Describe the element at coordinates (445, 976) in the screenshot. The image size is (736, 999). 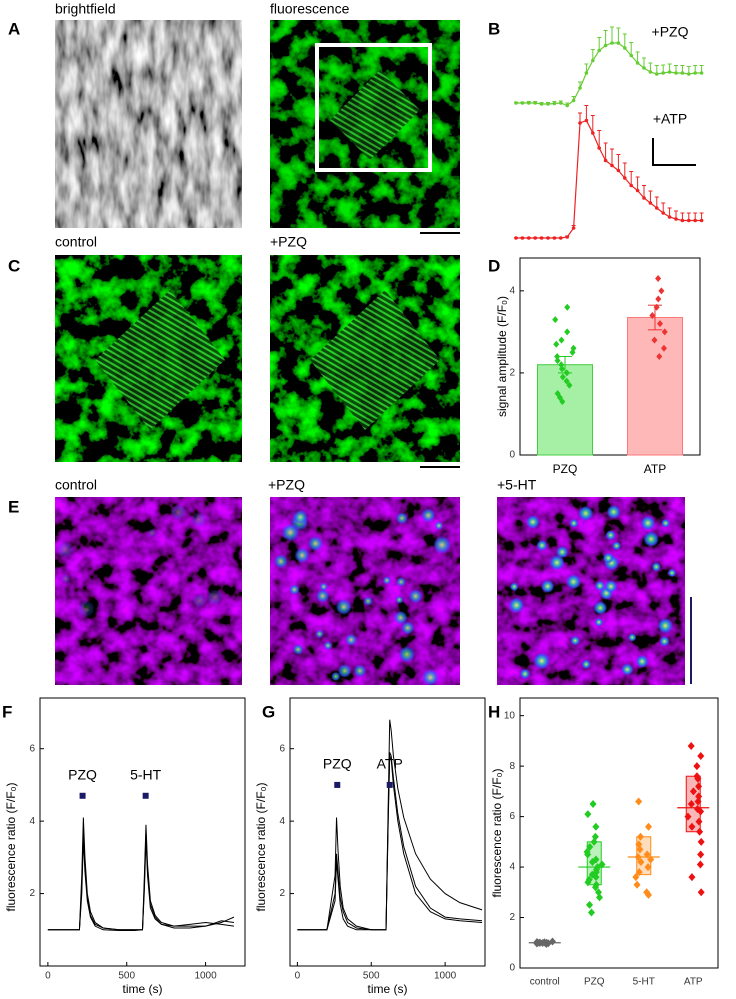
I see `x-tick-label: 1000` at that location.